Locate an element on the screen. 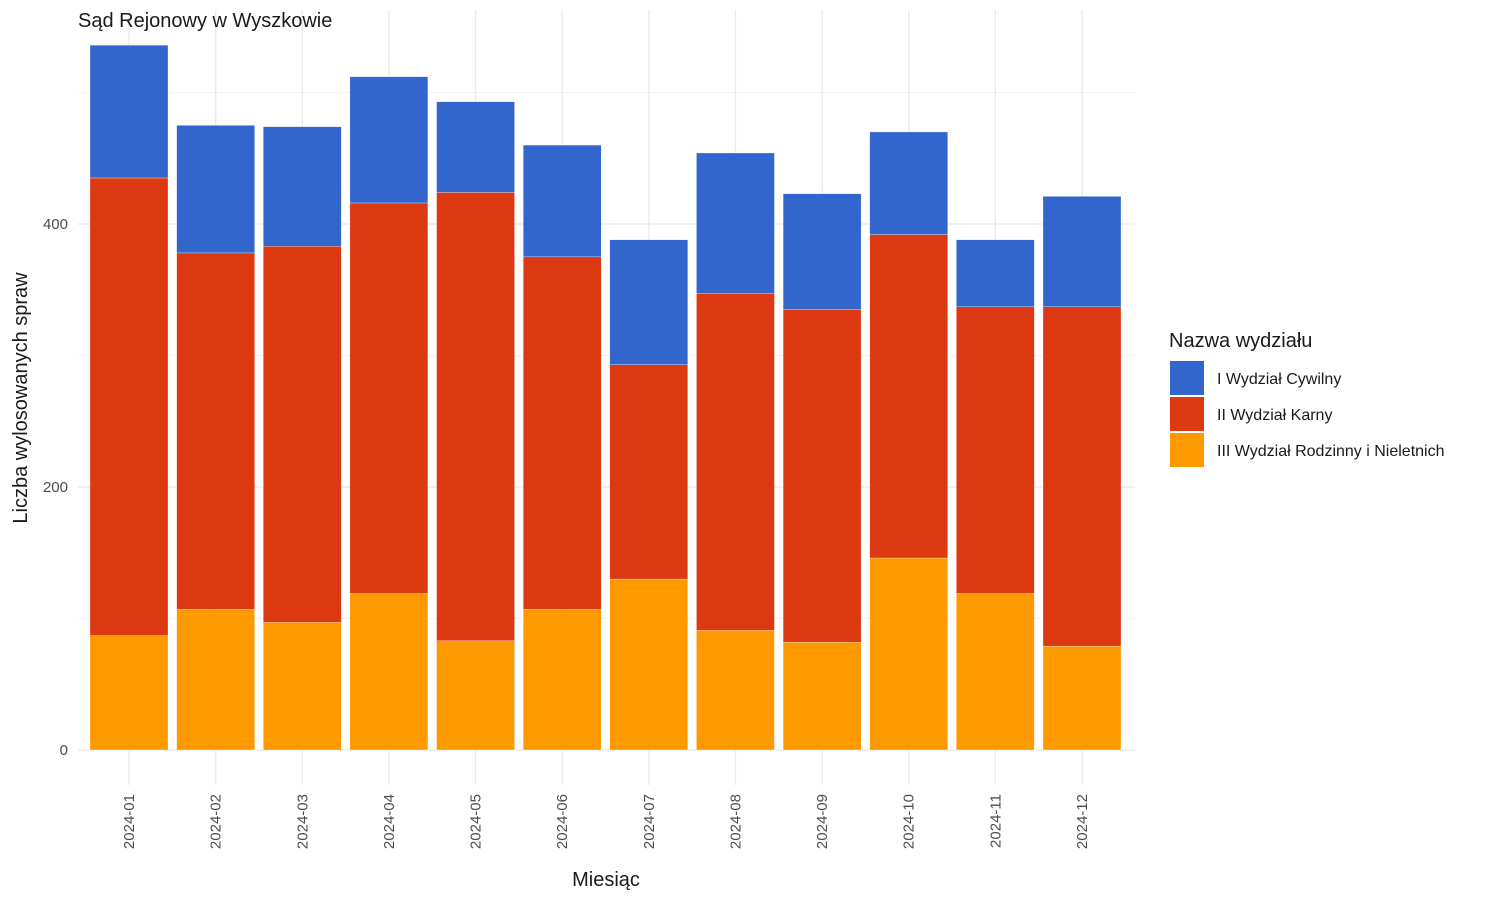  x-tick-label: 2024-01 is located at coordinates (129, 821).